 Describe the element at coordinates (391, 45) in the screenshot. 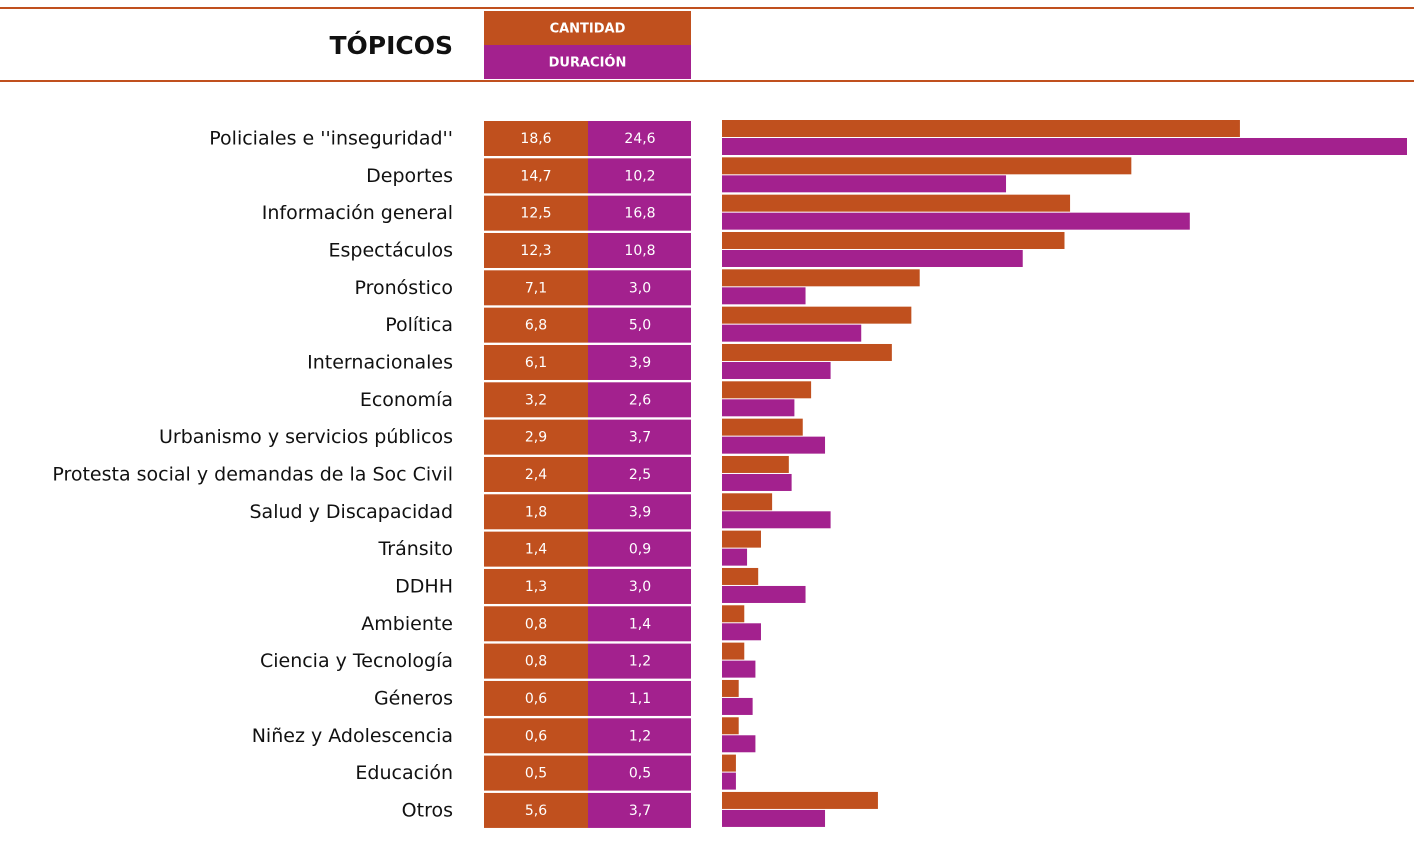

I see `chart-title: TÓPICOS` at that location.